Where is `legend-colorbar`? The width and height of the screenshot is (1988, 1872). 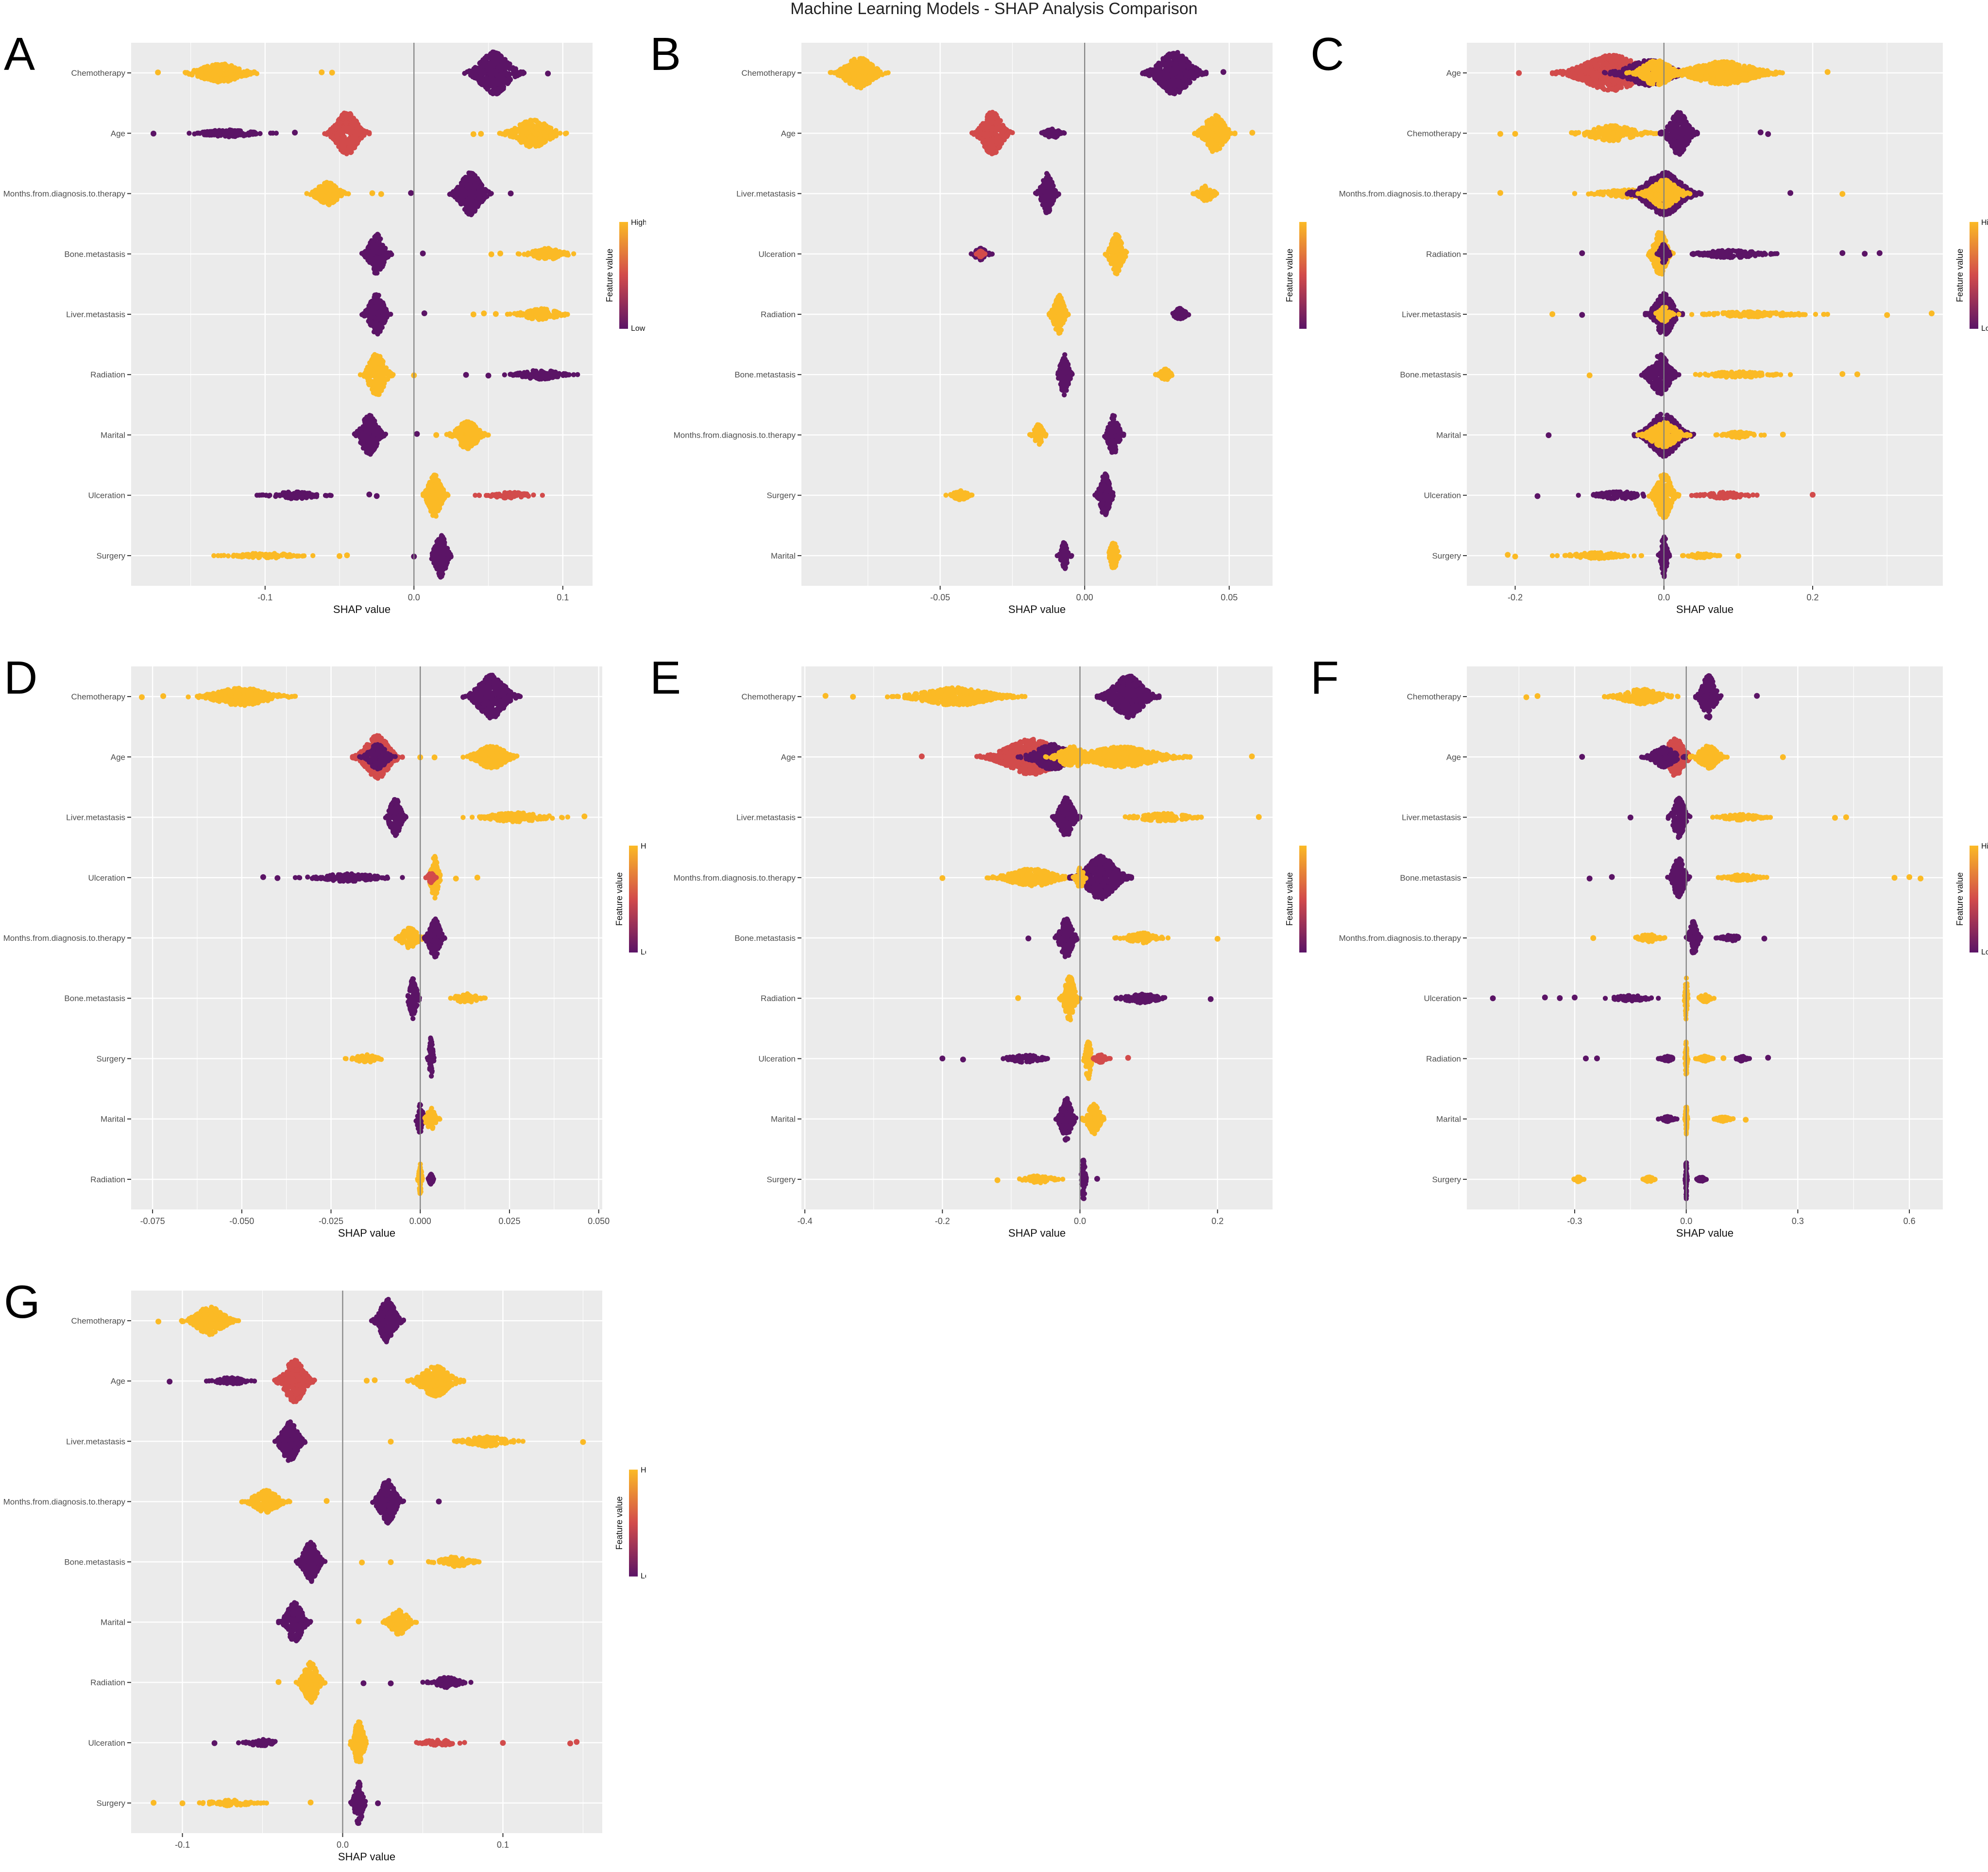 legend-colorbar is located at coordinates (624, 275).